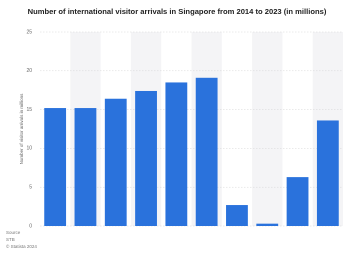 This screenshot has width=355, height=253. Describe the element at coordinates (30, 188) in the screenshot. I see `y-tick-label: 5` at that location.